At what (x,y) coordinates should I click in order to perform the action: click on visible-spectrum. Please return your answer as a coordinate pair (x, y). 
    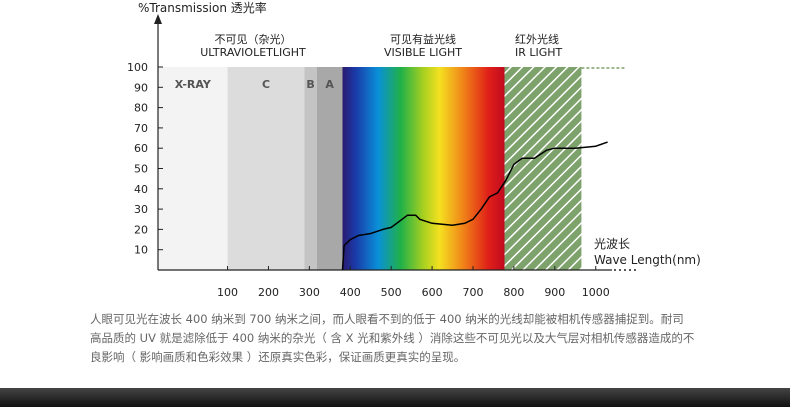
    Looking at the image, I should click on (423, 168).